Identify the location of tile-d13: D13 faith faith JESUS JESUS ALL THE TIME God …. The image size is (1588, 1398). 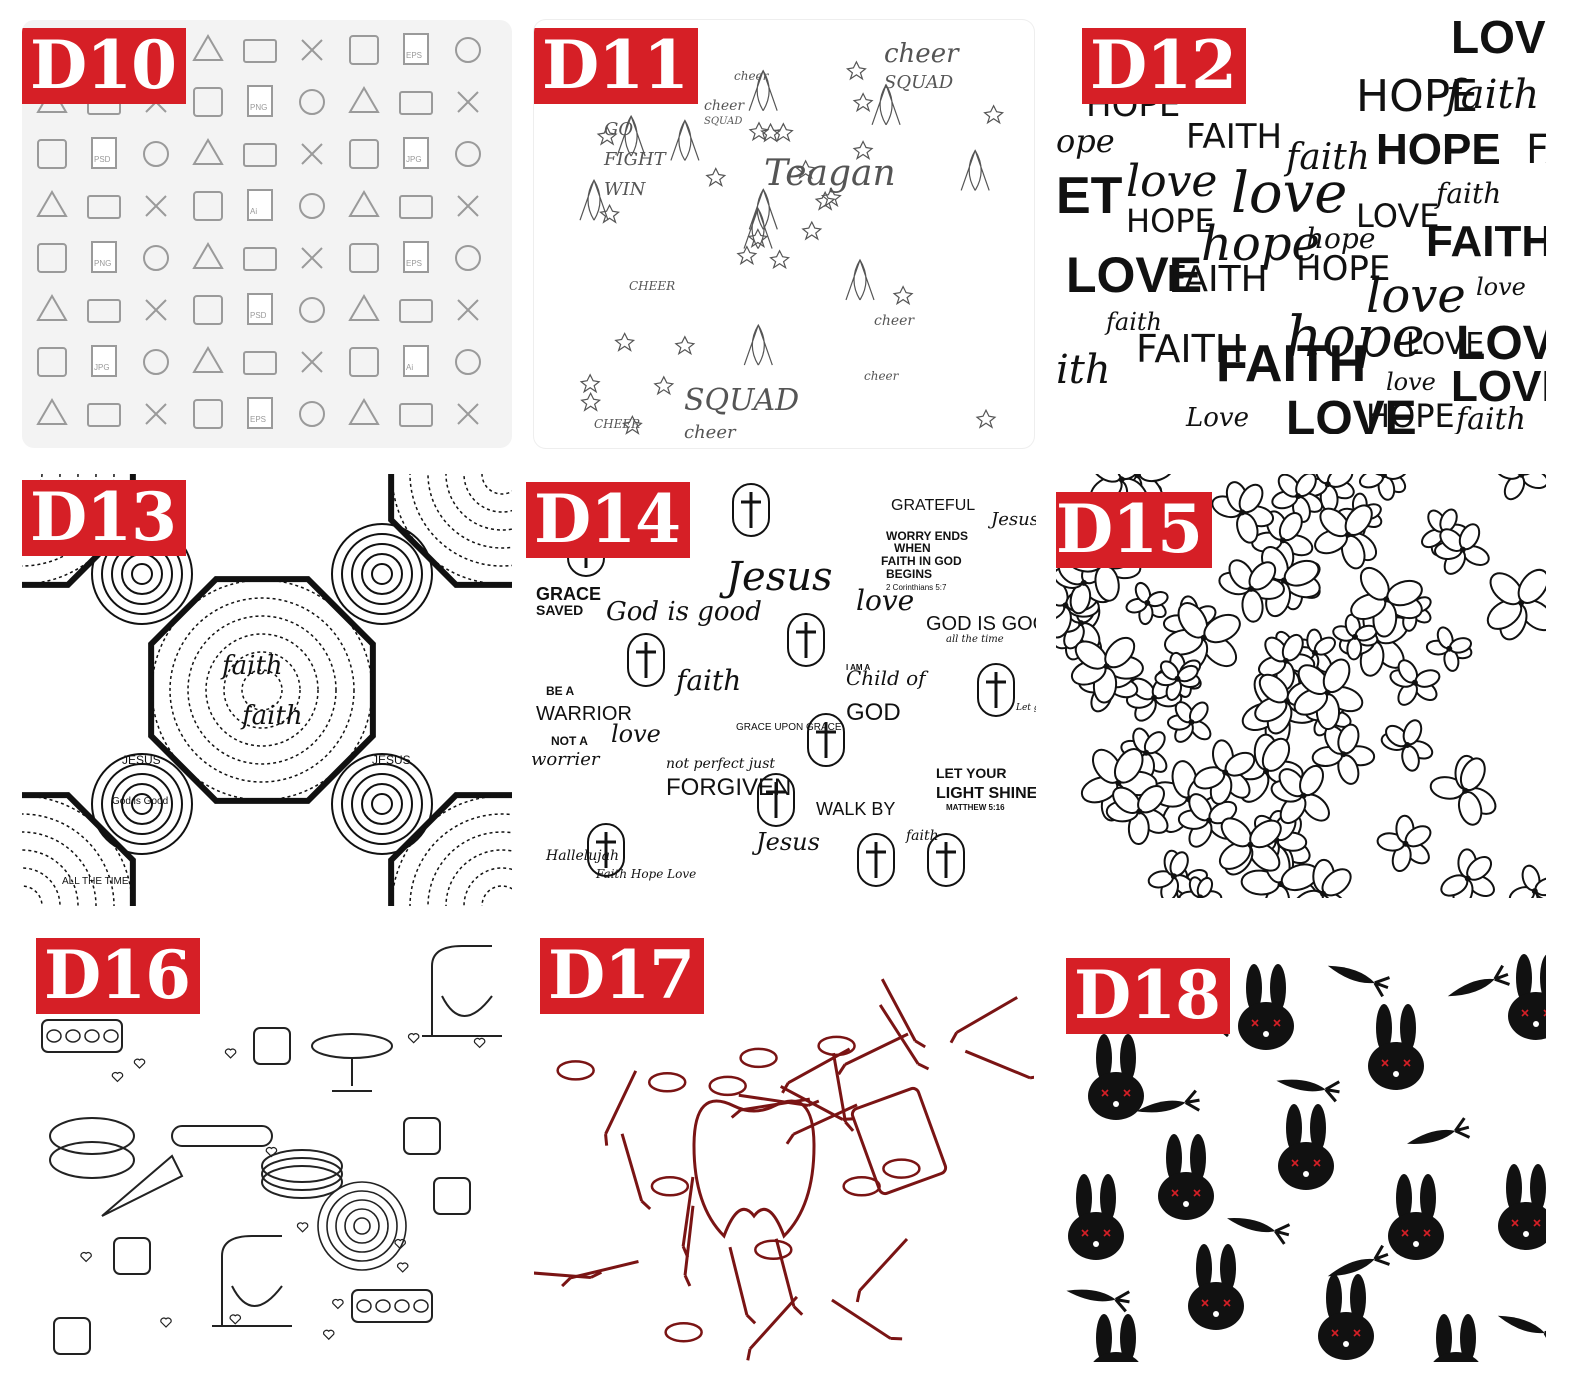
(267, 690).